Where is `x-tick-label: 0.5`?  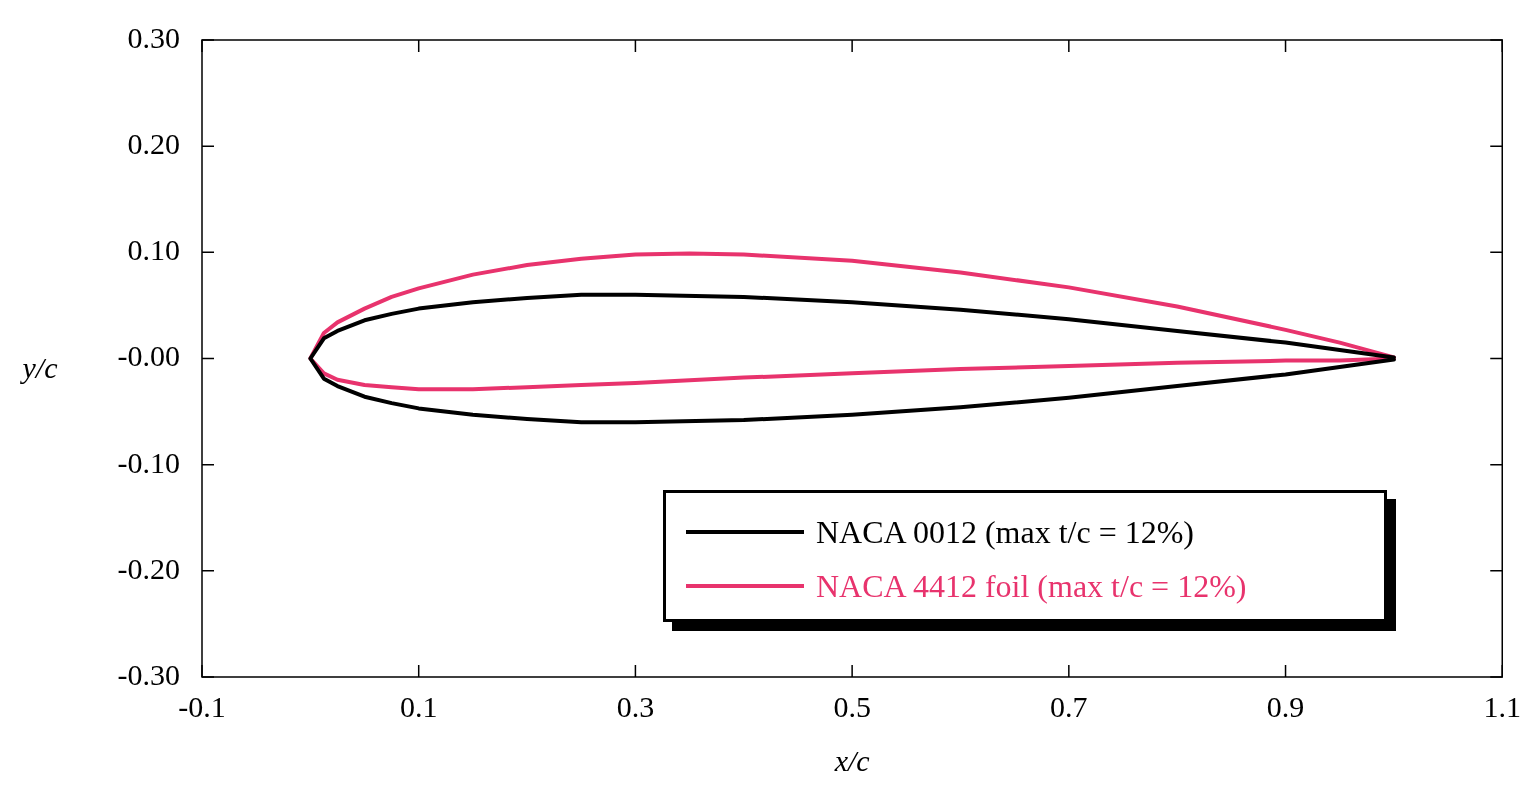 x-tick-label: 0.5 is located at coordinates (852, 706).